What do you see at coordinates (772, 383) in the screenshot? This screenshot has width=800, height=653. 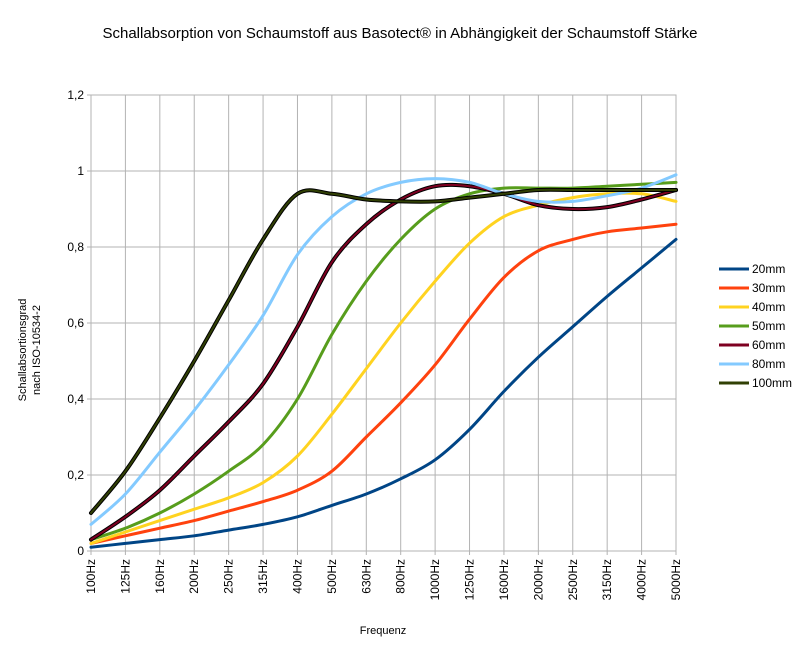 I see `legend-label-100mm: 100mm` at bounding box center [772, 383].